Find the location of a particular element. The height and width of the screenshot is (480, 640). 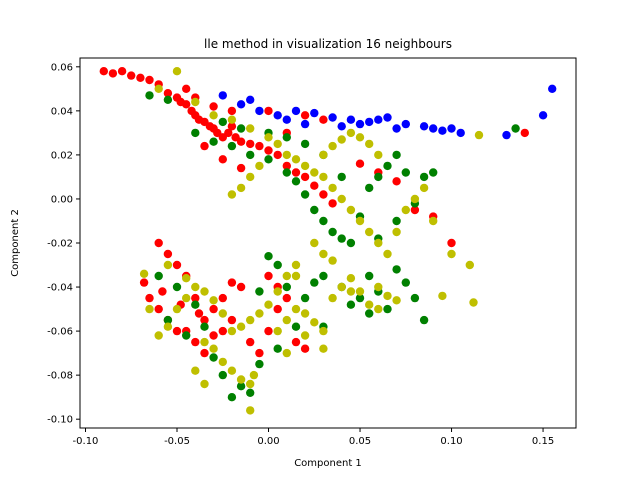

x-tick-label: 0.00 is located at coordinates (268, 441).